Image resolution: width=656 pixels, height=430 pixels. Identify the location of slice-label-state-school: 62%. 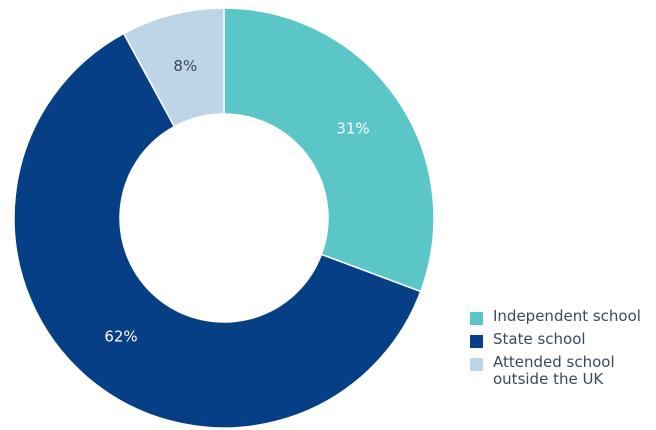
(120, 337).